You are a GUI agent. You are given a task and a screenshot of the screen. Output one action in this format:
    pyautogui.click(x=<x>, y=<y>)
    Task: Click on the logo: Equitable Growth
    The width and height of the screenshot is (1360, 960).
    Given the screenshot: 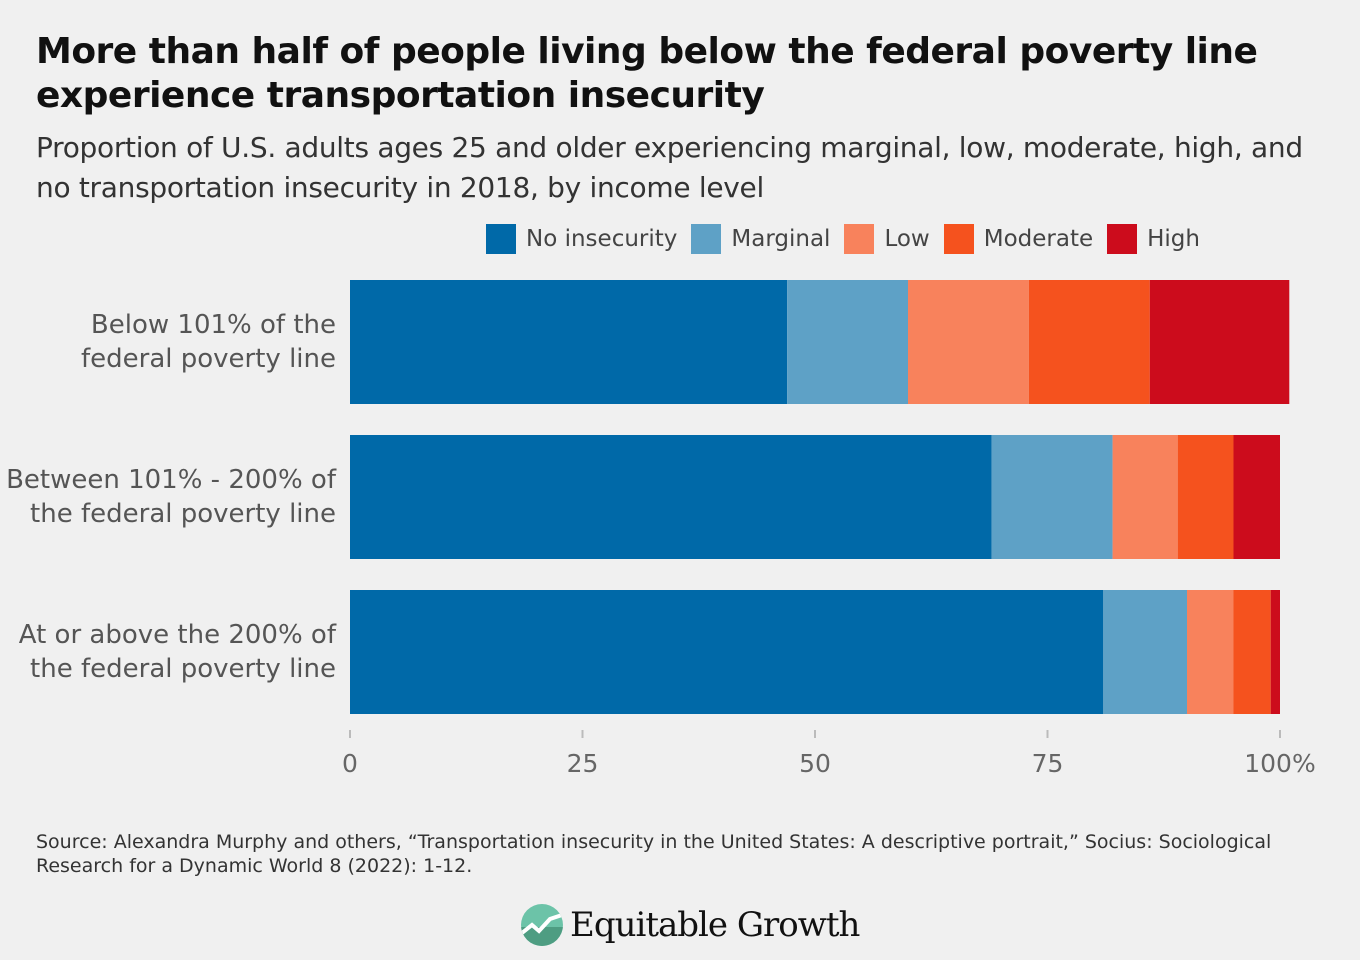 What is the action you would take?
    pyautogui.click(x=690, y=925)
    